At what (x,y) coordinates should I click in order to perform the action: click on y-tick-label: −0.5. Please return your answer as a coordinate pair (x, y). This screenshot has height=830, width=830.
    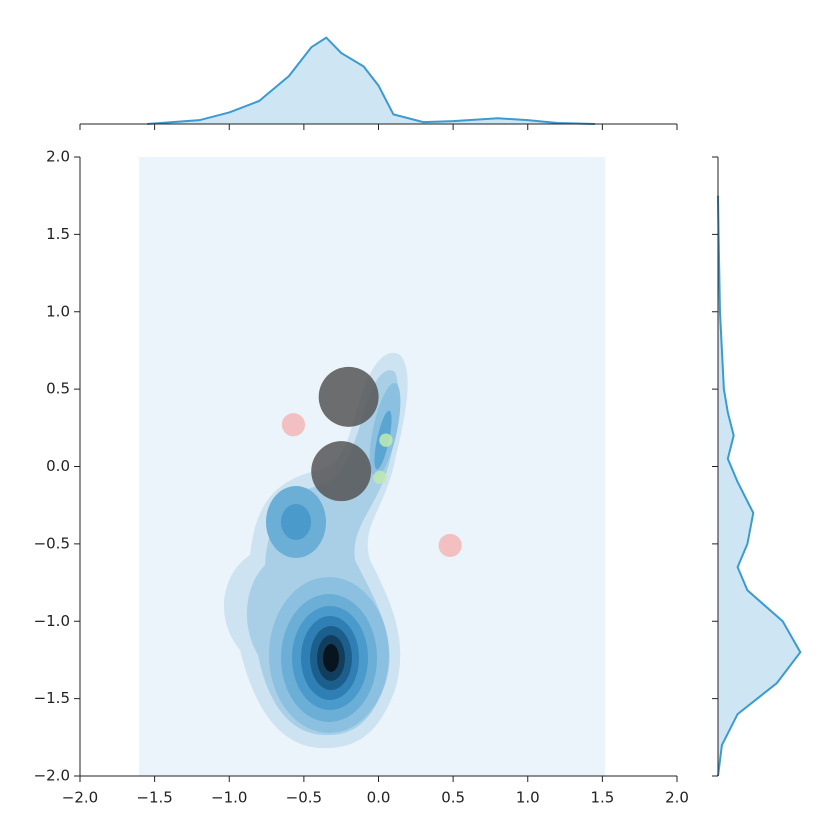
    Looking at the image, I should click on (52, 543).